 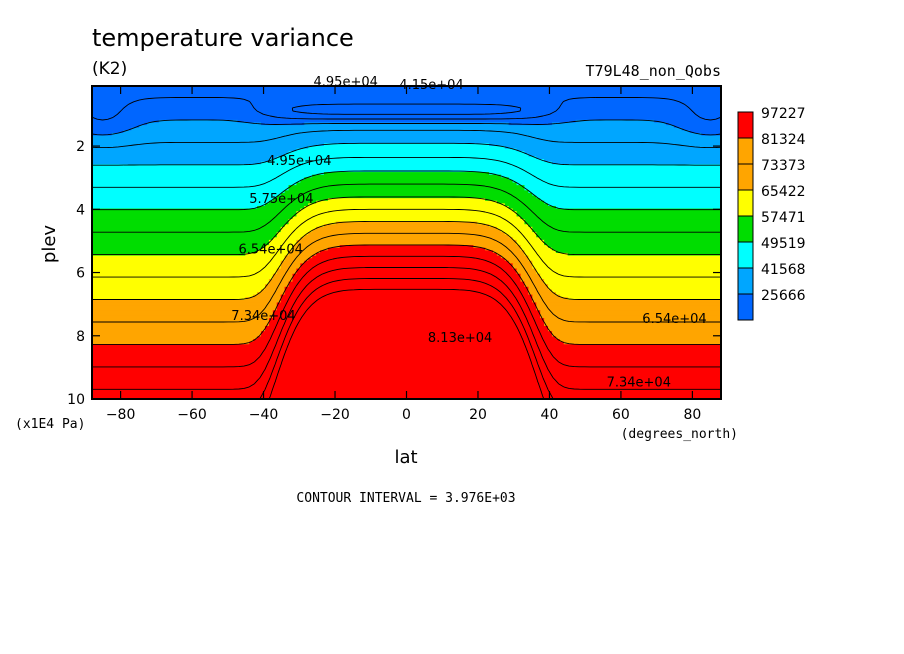 What do you see at coordinates (80, 337) in the screenshot?
I see `y-tick-label: 8` at bounding box center [80, 337].